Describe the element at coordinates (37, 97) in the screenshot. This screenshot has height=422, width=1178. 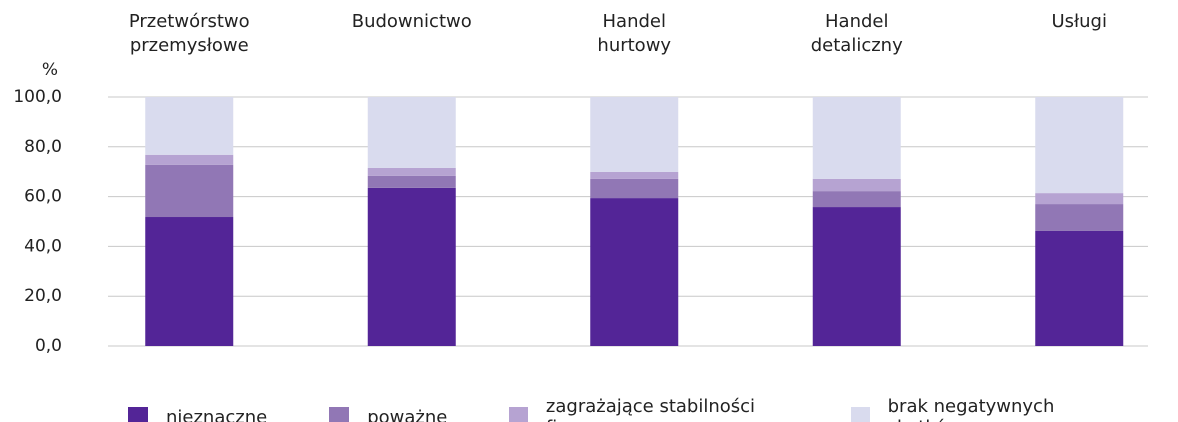
I see `y-tick-label: 100,0` at that location.